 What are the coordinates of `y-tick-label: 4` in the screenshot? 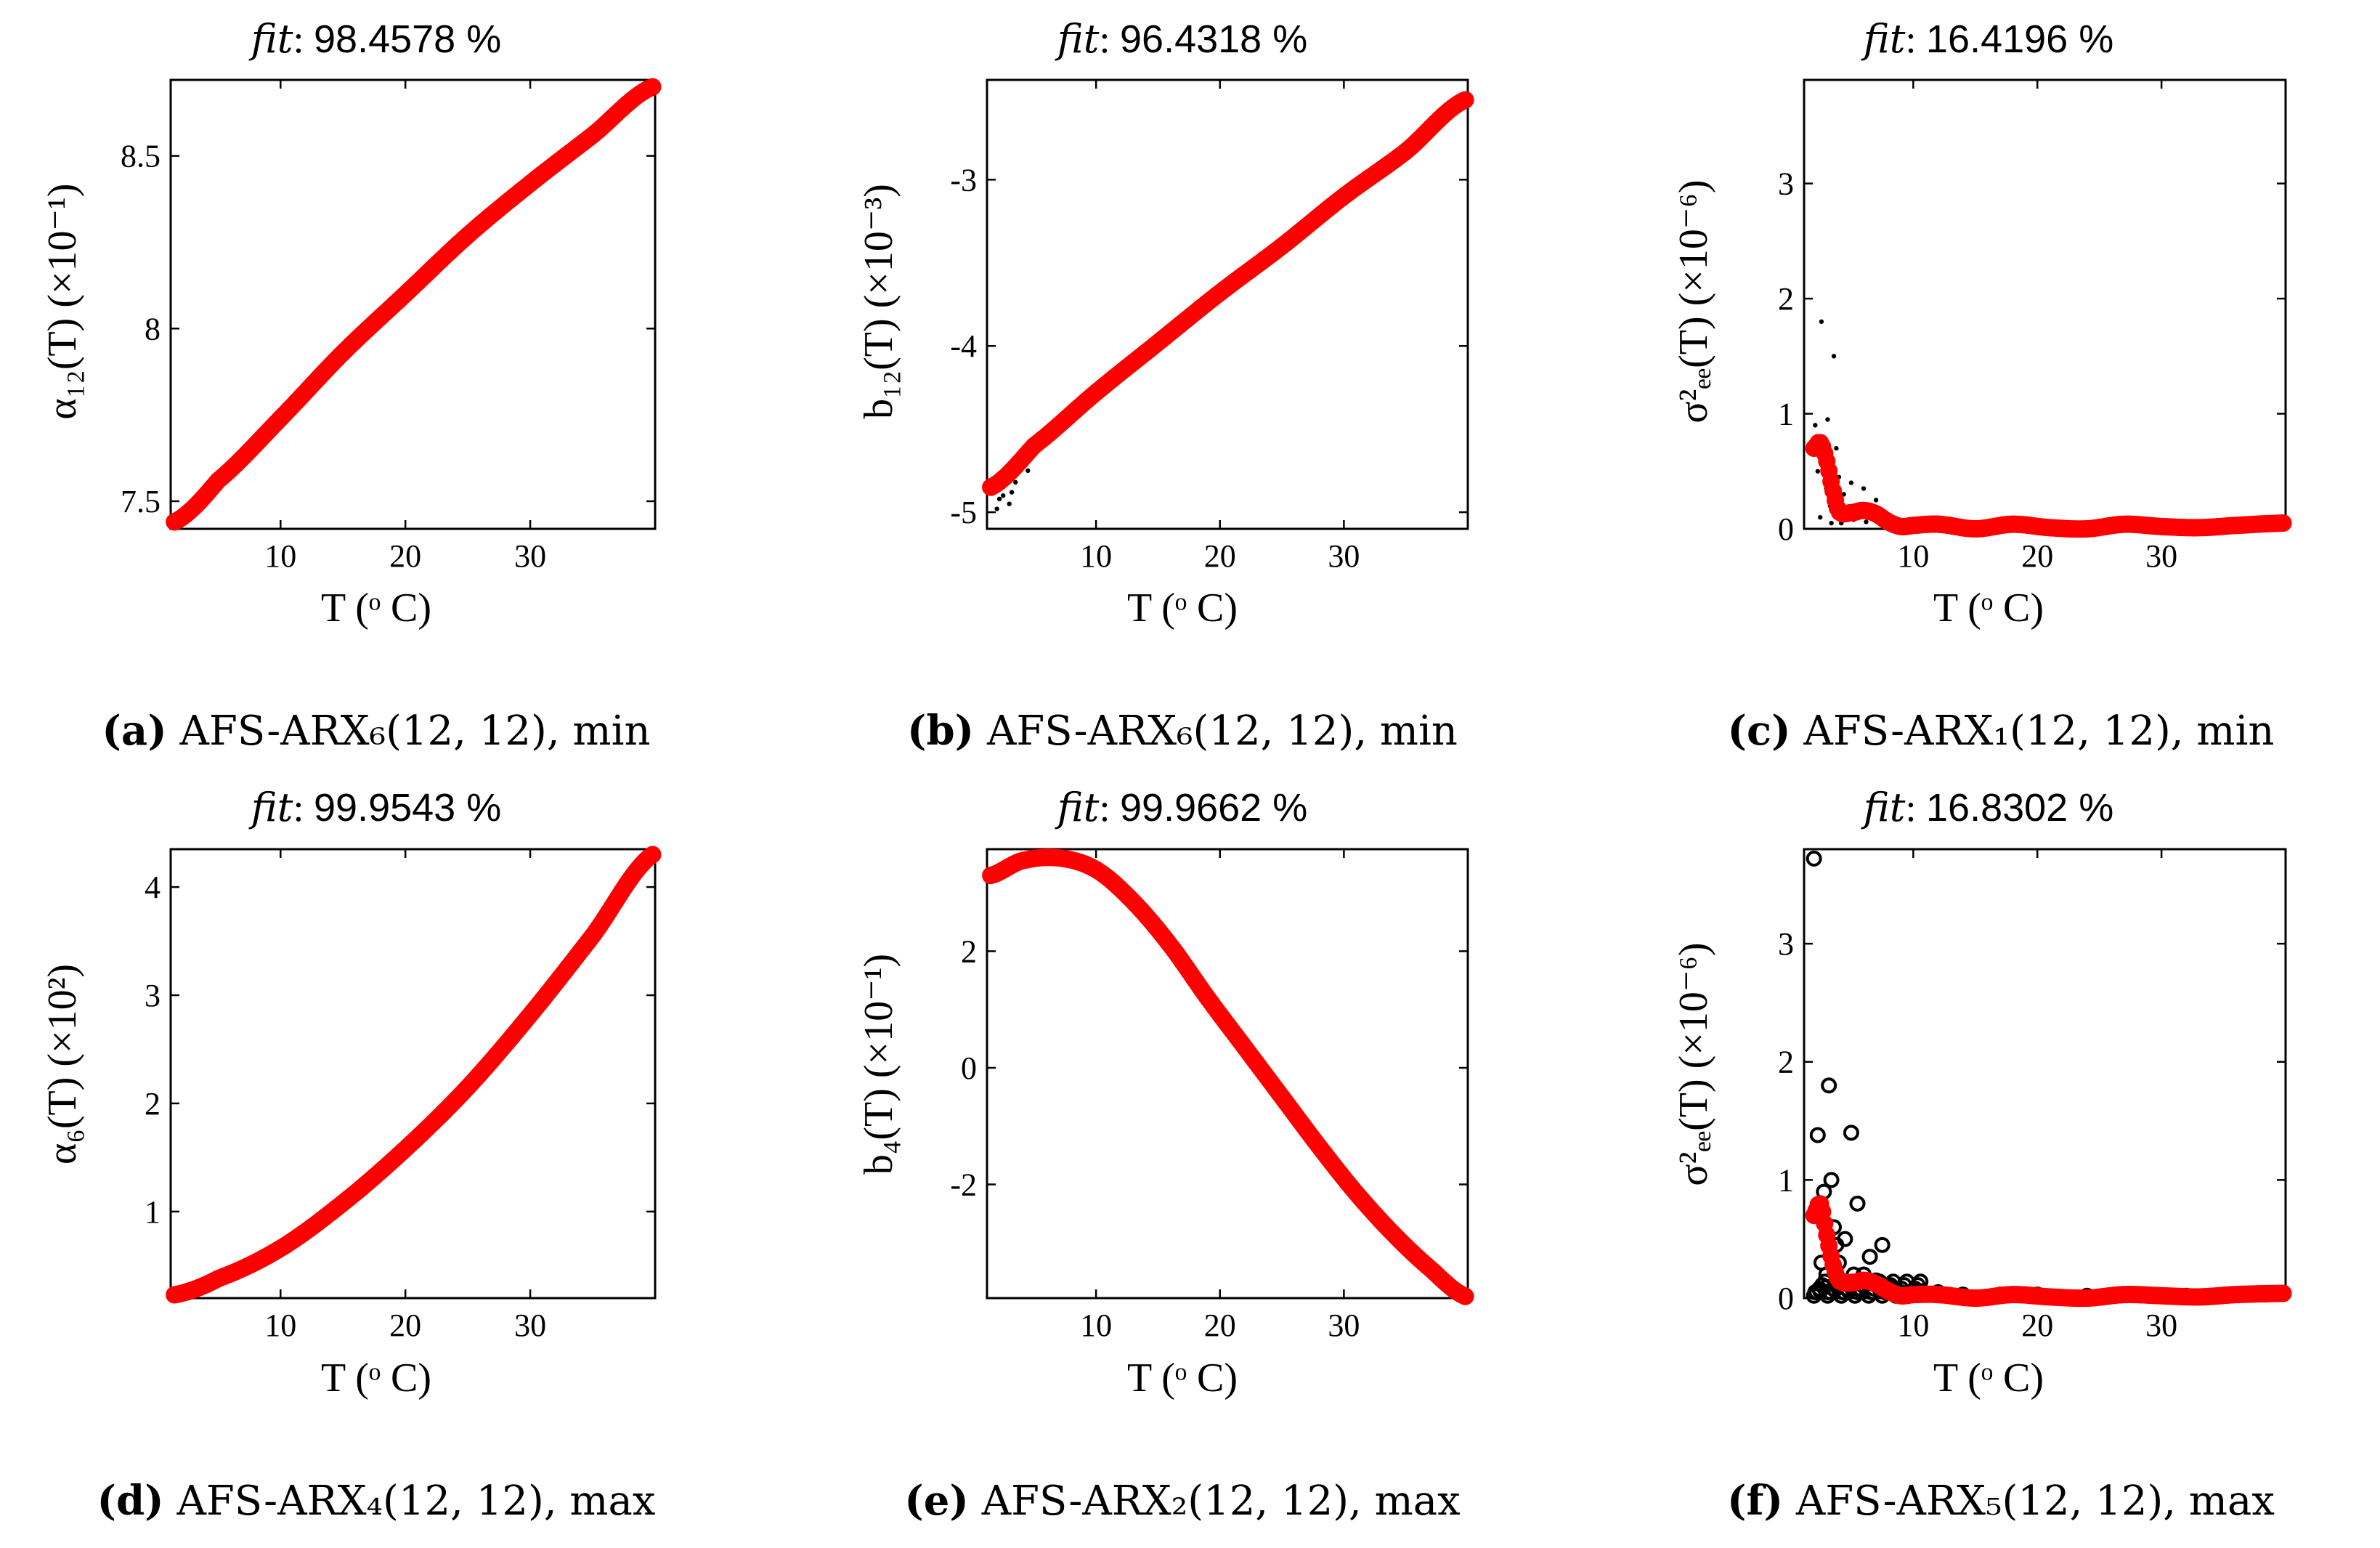 It's located at (153, 887).